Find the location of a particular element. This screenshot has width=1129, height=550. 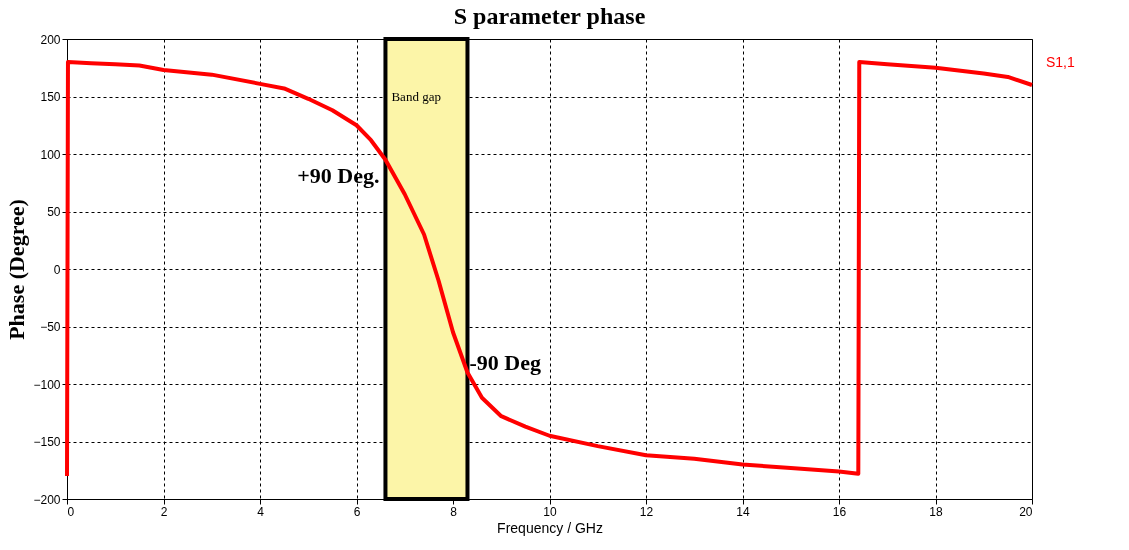

x-tick-label: 10 is located at coordinates (550, 511).